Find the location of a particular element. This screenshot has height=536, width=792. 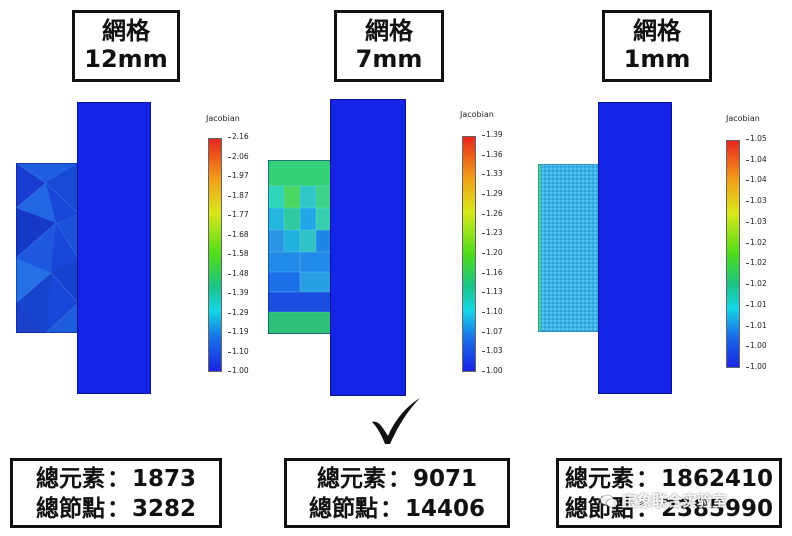

mesh-part-coarse is located at coordinates (47, 248).